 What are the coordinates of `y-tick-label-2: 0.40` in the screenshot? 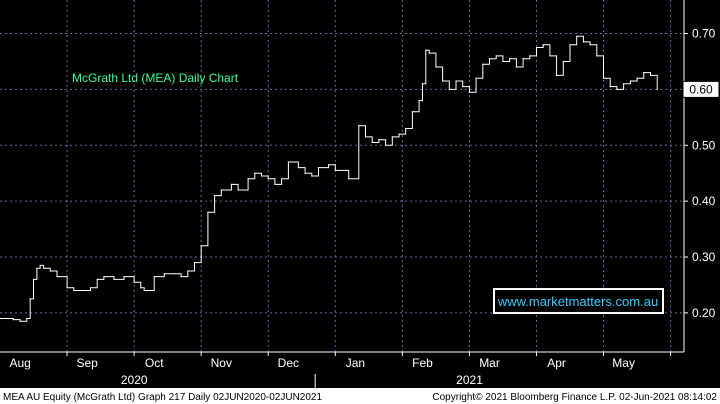 It's located at (704, 201).